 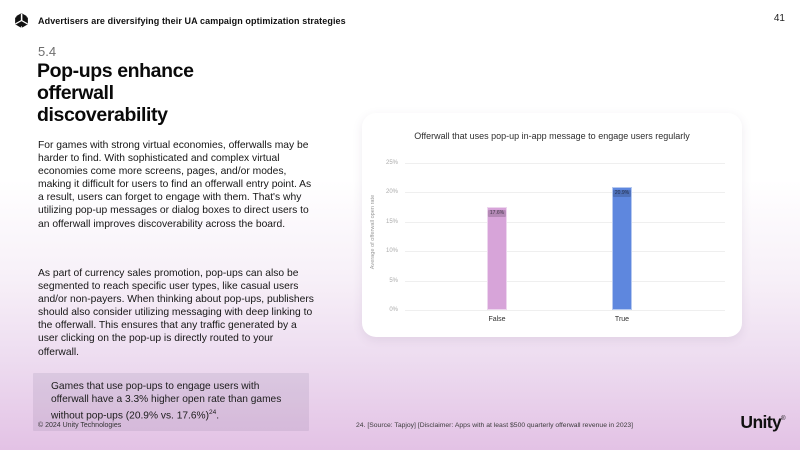 I want to click on page-number: 41, so click(x=779, y=18).